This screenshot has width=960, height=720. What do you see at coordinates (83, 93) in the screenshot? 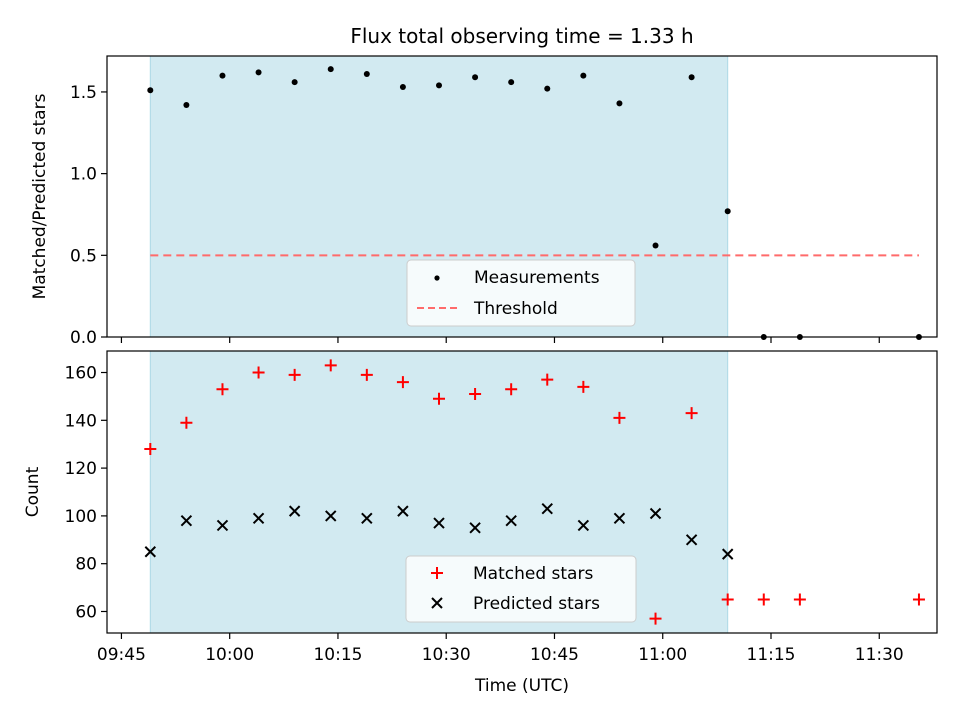
I see `flux-ratio-ytick-label: 1.5` at bounding box center [83, 93].